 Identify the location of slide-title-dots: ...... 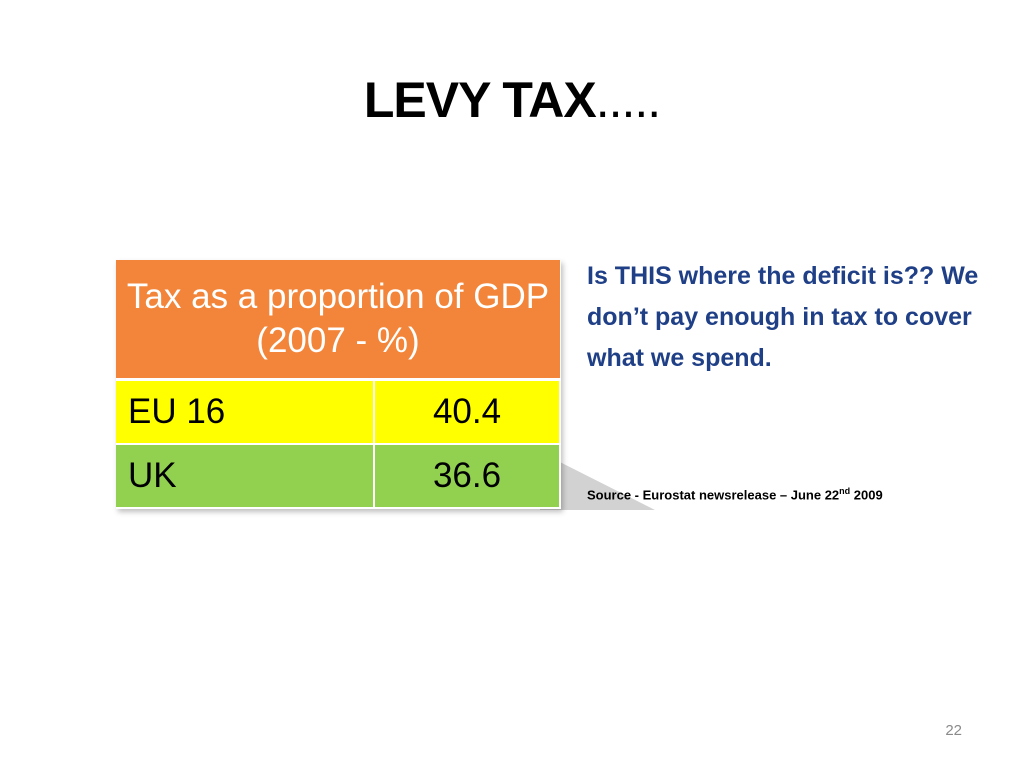
(628, 100).